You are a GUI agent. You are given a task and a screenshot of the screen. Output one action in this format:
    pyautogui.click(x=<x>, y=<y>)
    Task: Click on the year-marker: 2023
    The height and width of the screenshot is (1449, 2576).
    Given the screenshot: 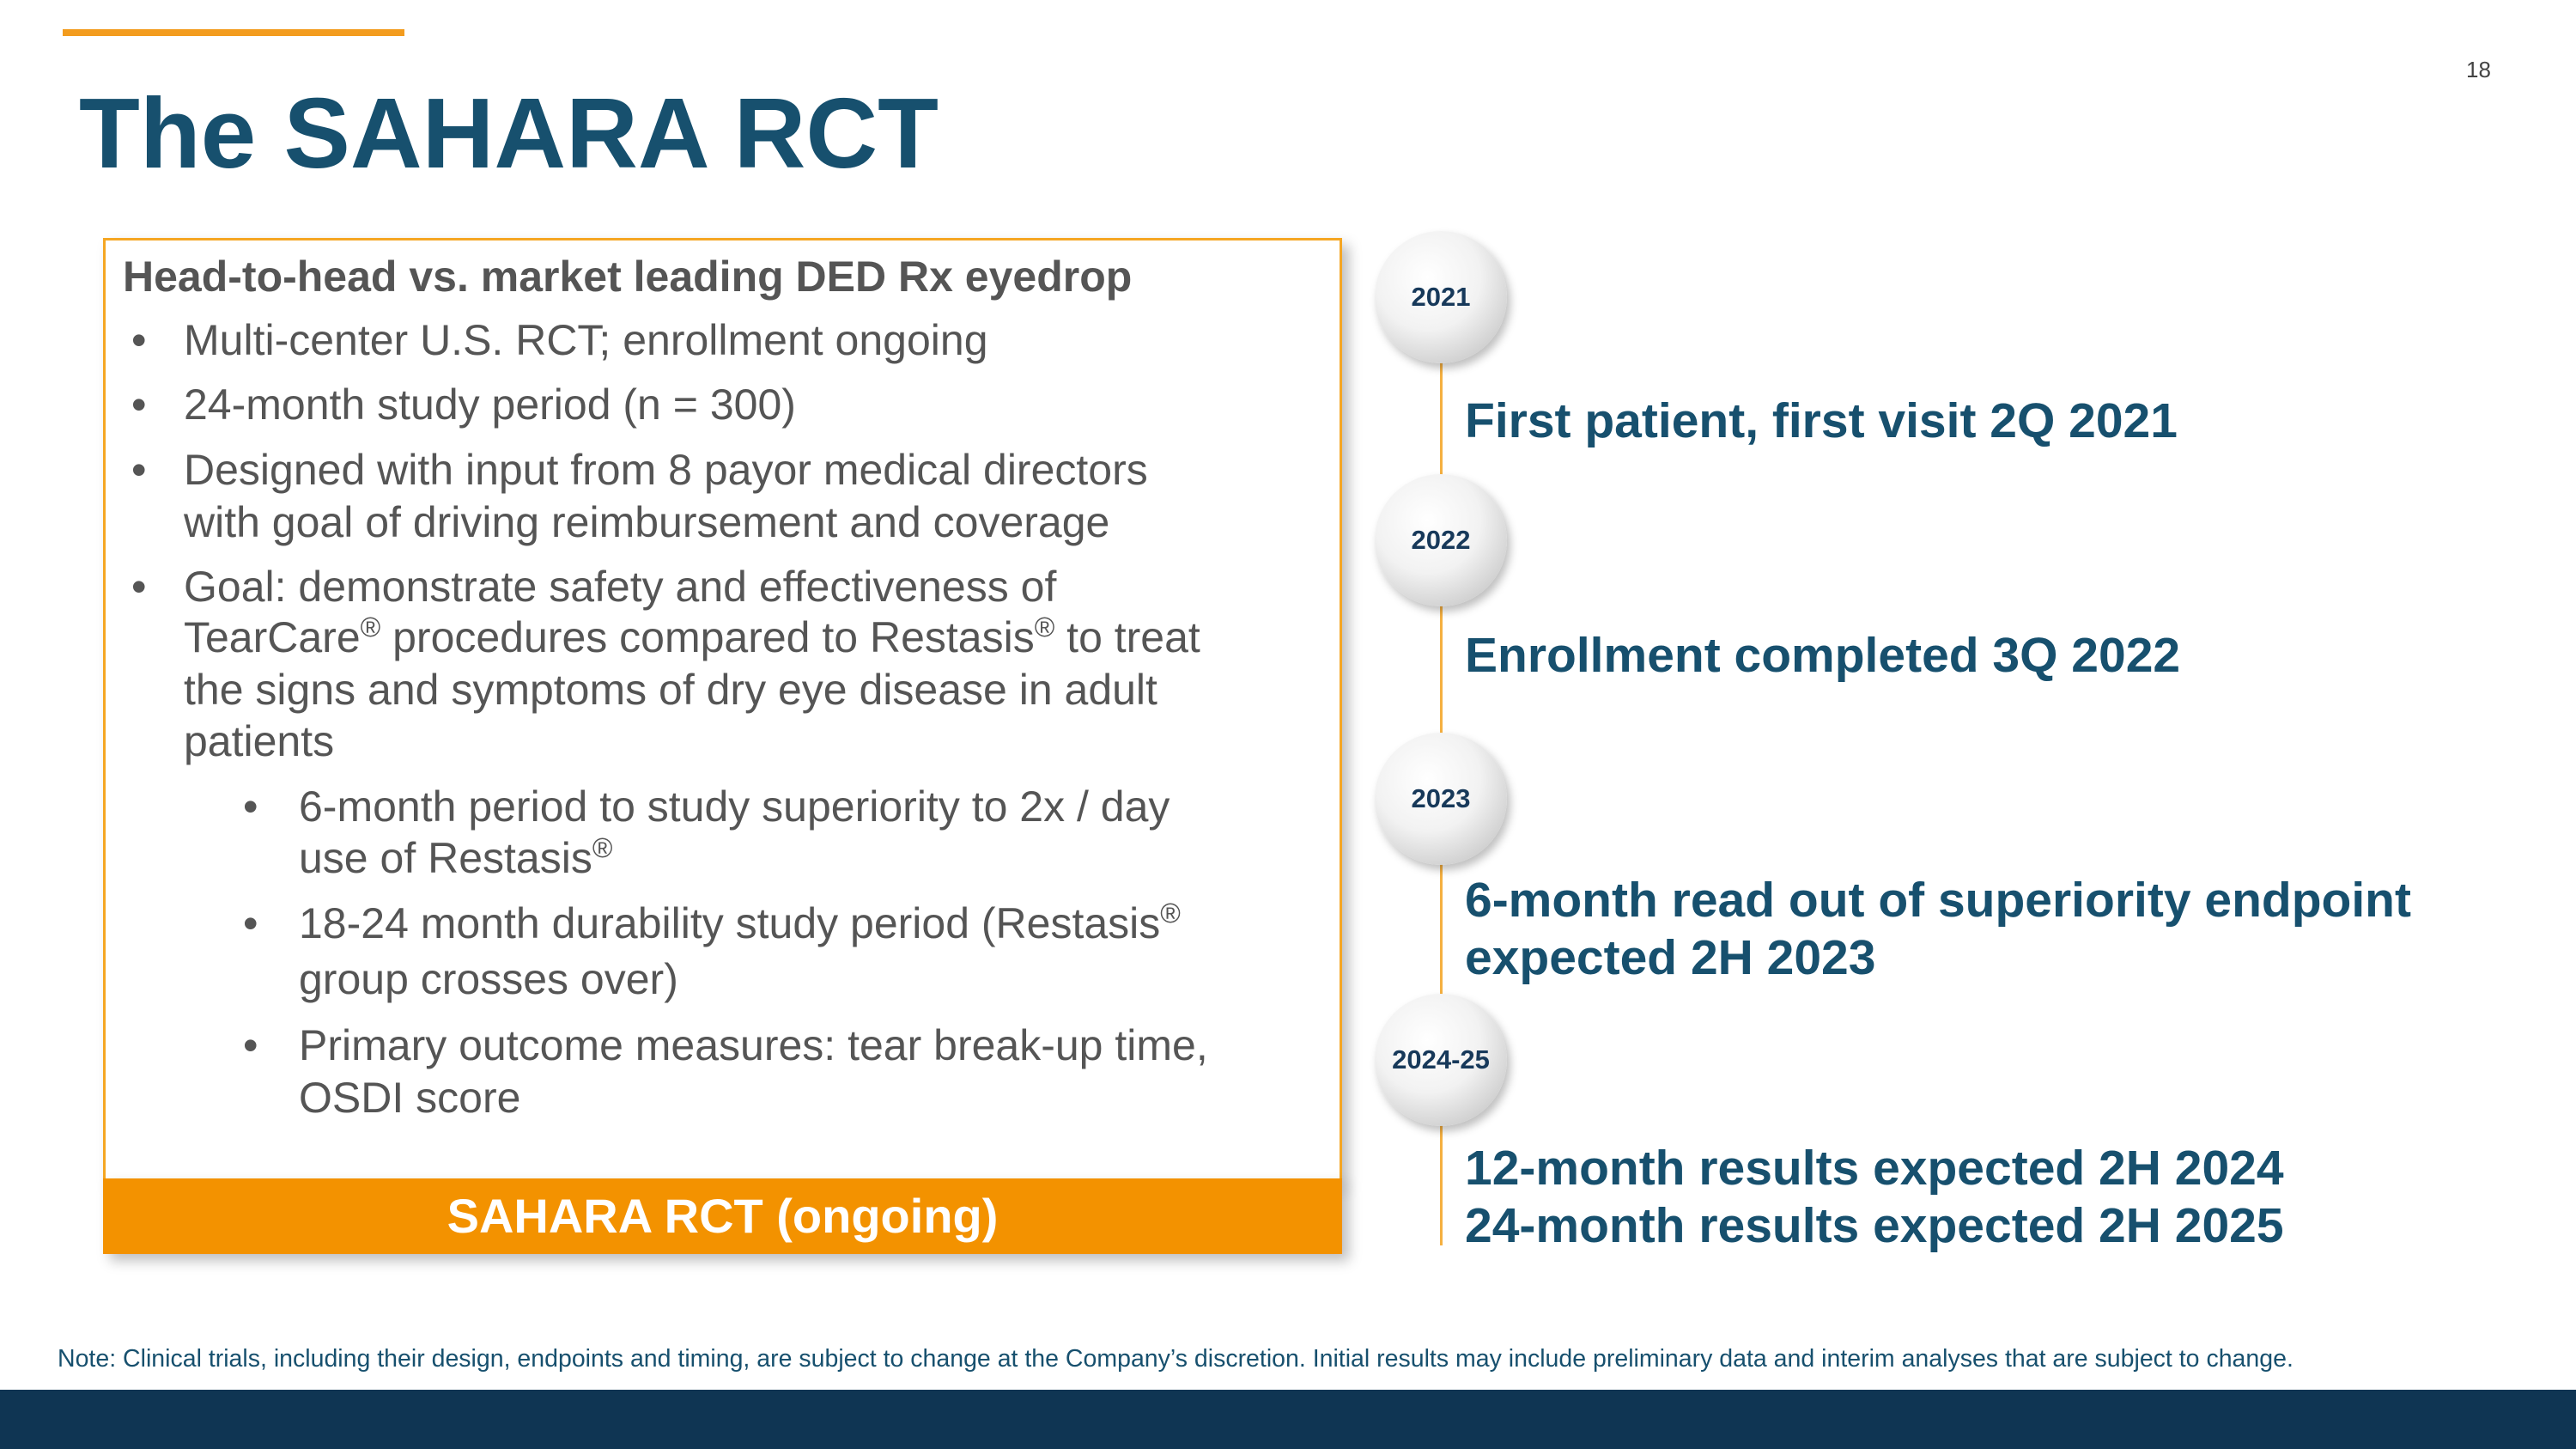 What is the action you would take?
    pyautogui.click(x=1441, y=799)
    